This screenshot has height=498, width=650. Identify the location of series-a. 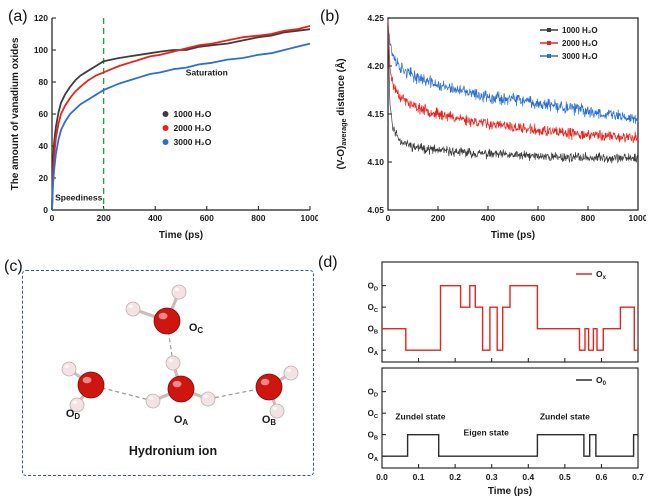
(181, 118).